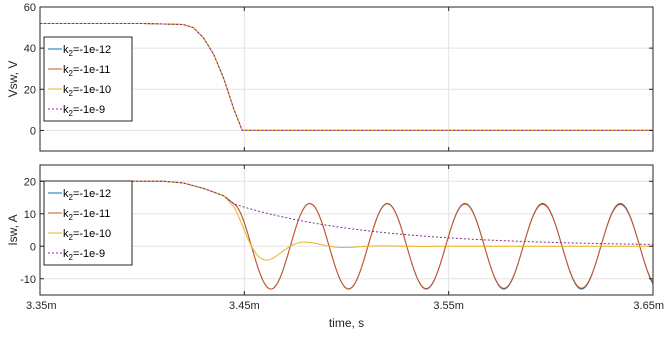 This screenshot has height=339, width=665. I want to click on y-tick-label: -10, so click(28, 280).